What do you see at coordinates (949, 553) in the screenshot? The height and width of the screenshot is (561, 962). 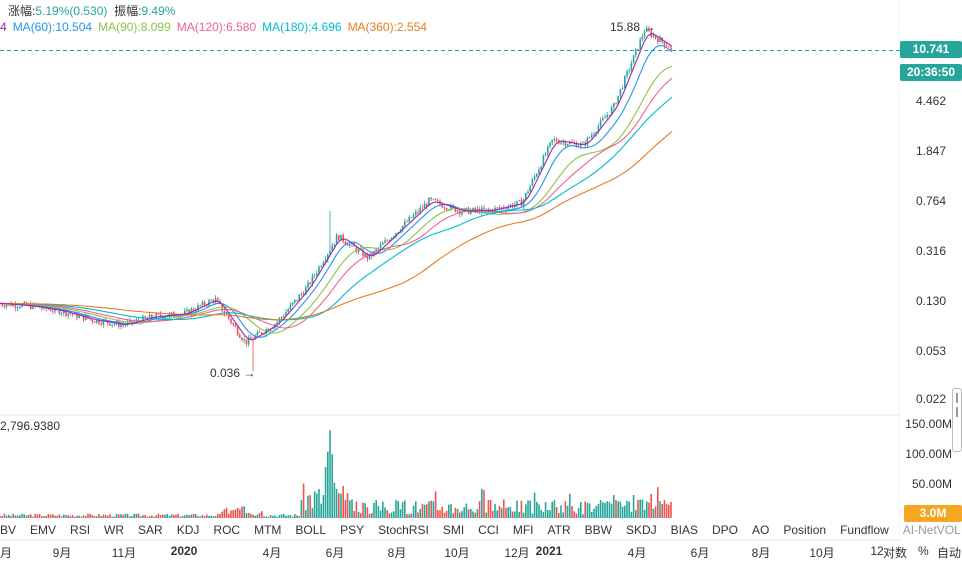 I see `auto-scale-toggle: 自动` at bounding box center [949, 553].